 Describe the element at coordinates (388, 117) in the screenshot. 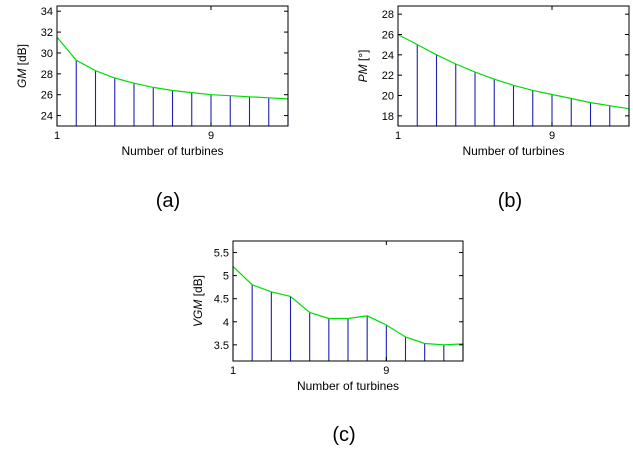

I see `ytick-label: 18` at that location.